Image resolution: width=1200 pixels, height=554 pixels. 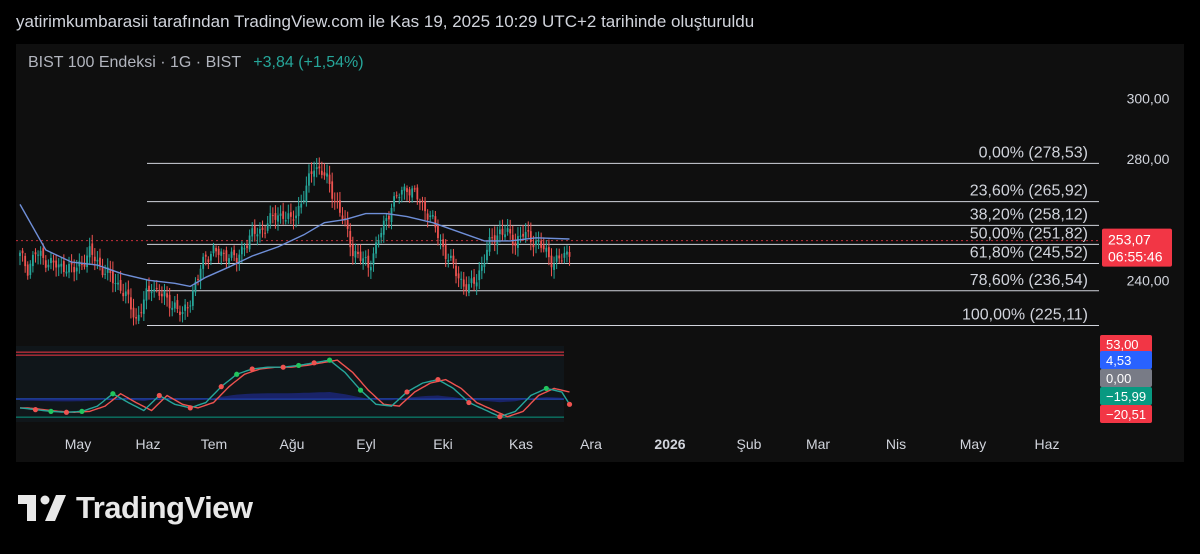 What do you see at coordinates (308, 62) in the screenshot?
I see `change-label: +3,84 (+1,54%)` at bounding box center [308, 62].